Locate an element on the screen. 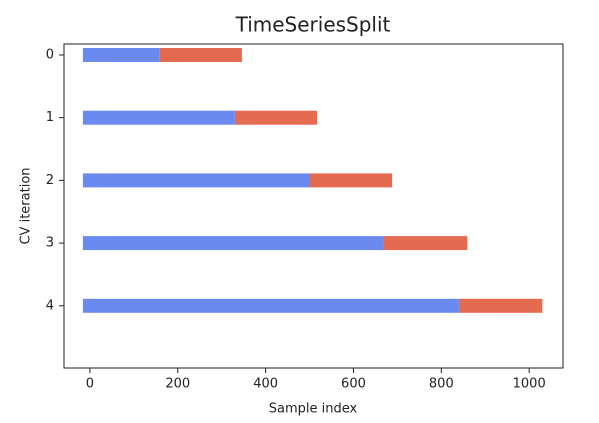 The height and width of the screenshot is (423, 599). x-tick-label: 200 is located at coordinates (177, 384).